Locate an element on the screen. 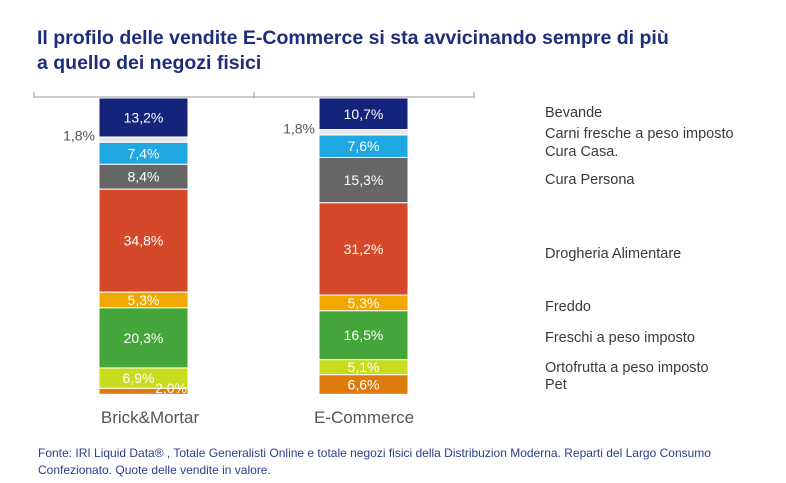  legend-item-cura-persona: Cura Persona is located at coordinates (590, 180).